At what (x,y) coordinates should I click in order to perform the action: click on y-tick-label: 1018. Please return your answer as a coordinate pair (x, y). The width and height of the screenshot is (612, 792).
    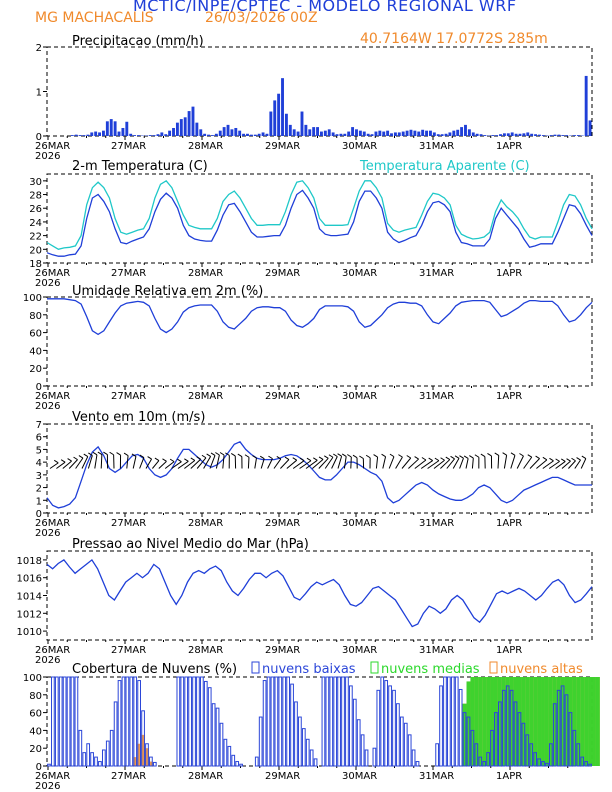
    Looking at the image, I should click on (29, 561).